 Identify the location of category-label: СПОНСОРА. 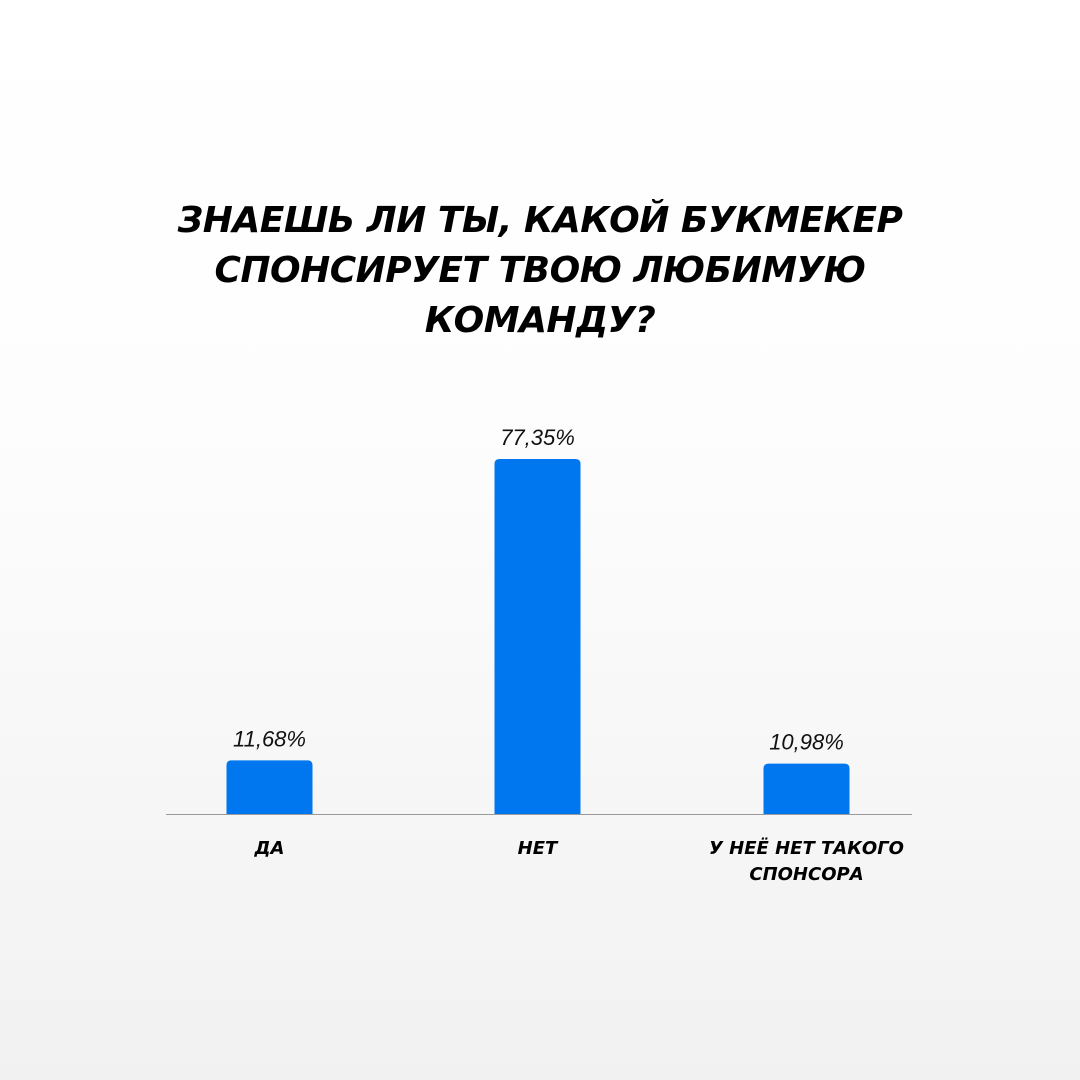
(806, 874).